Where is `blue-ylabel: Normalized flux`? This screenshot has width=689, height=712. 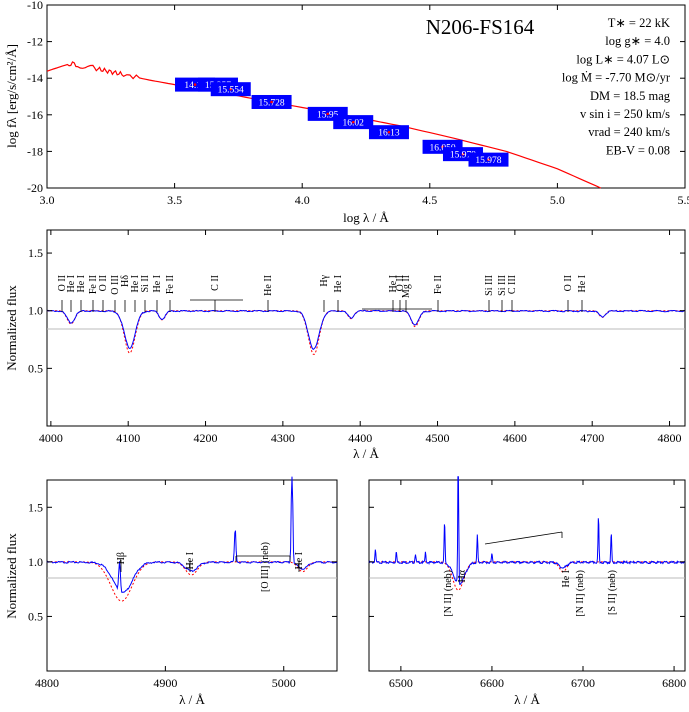 blue-ylabel: Normalized flux is located at coordinates (11, 328).